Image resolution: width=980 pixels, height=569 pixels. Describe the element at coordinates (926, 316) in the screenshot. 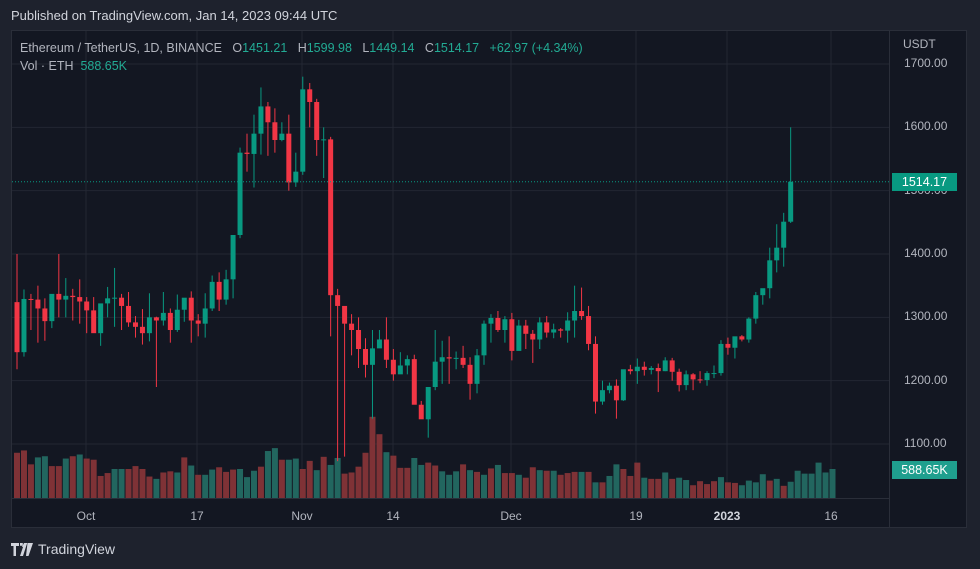

I see `price-tick-label: 1300.00` at that location.